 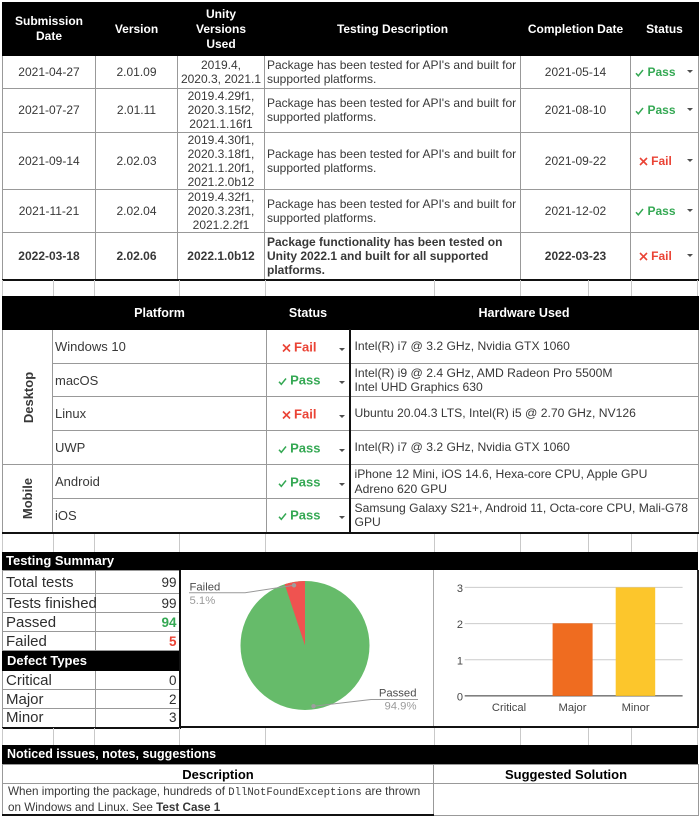 I want to click on svg-text: 1, so click(x=460, y=661).